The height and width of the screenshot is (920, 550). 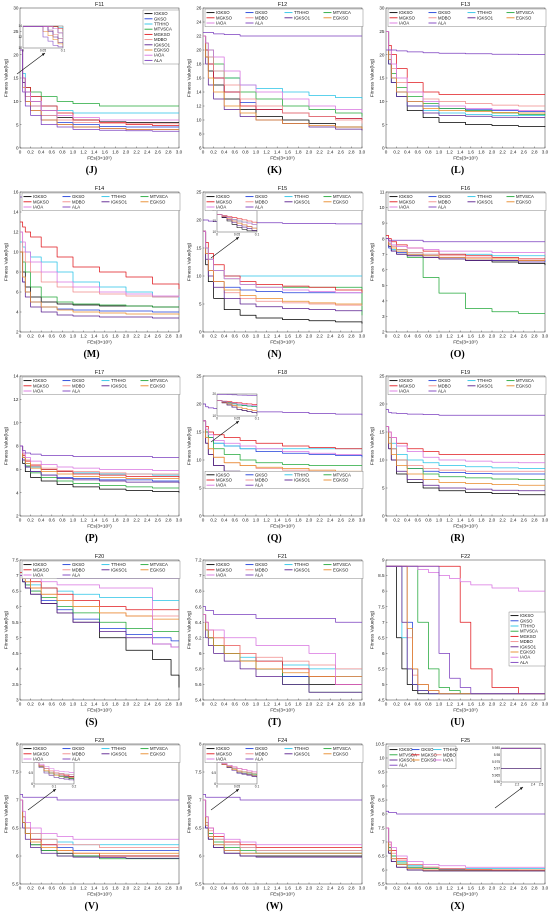 I want to click on panel-label: (U), so click(x=457, y=722).